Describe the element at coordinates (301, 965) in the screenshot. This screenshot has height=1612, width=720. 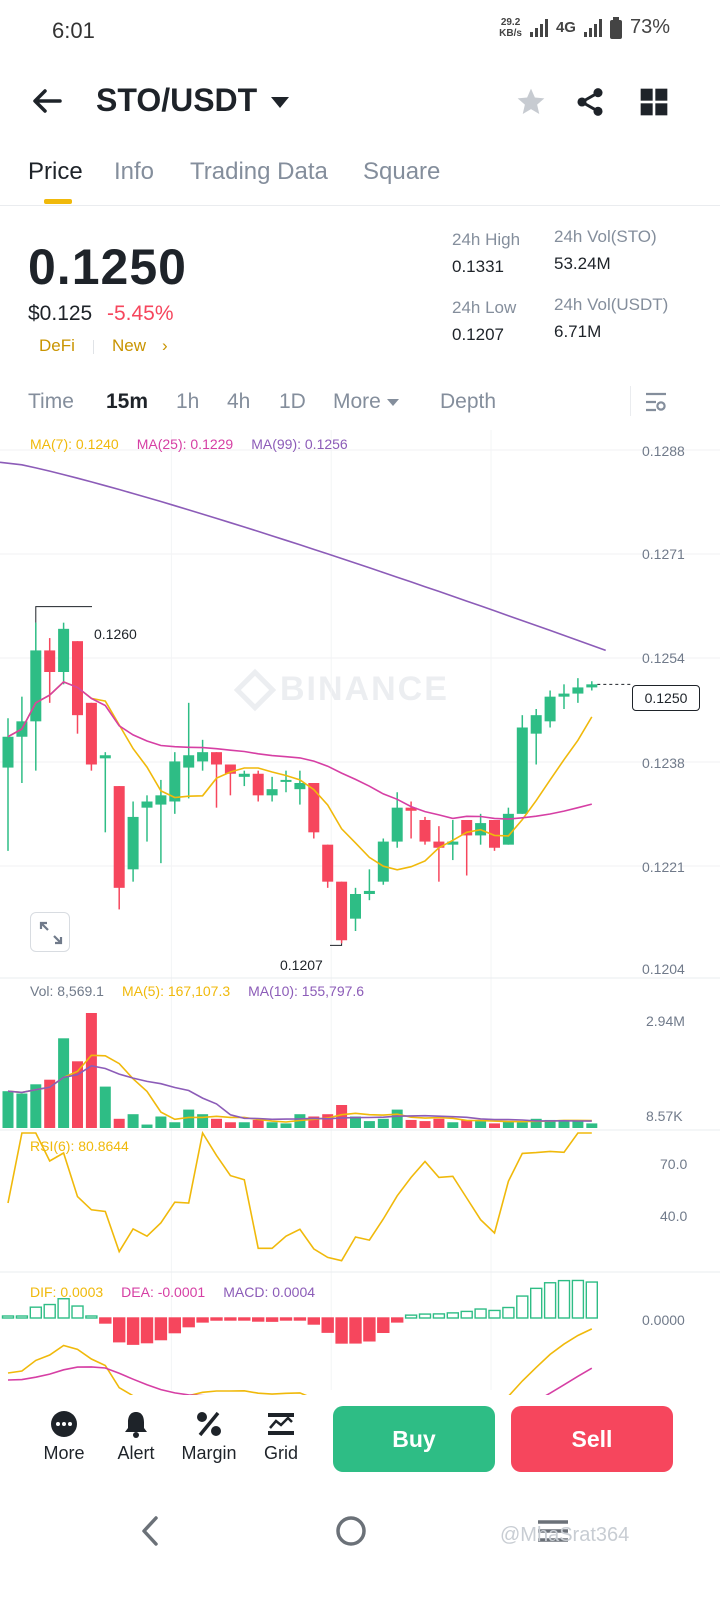
I see `low-annotation: 0.1207` at that location.